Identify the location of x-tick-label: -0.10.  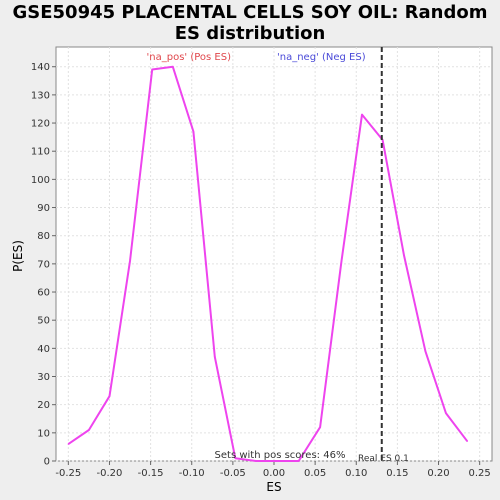
(192, 473).